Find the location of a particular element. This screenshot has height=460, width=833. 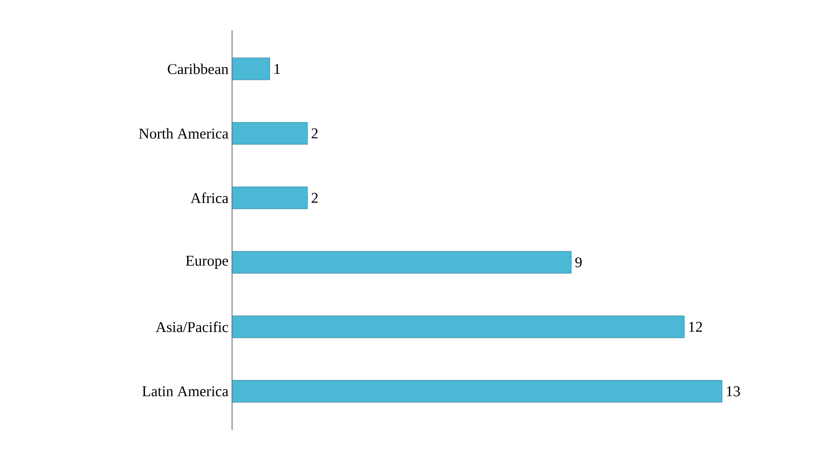

data-label: 1 is located at coordinates (277, 69).